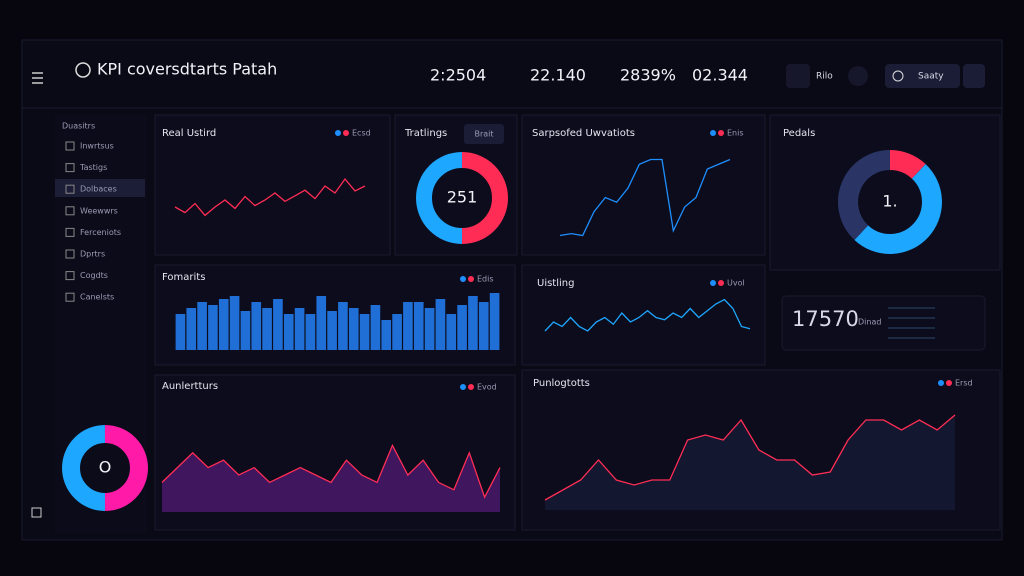 This screenshot has height=576, width=1024. What do you see at coordinates (425, 133) in the screenshot?
I see `chart-title: Tratlings` at bounding box center [425, 133].